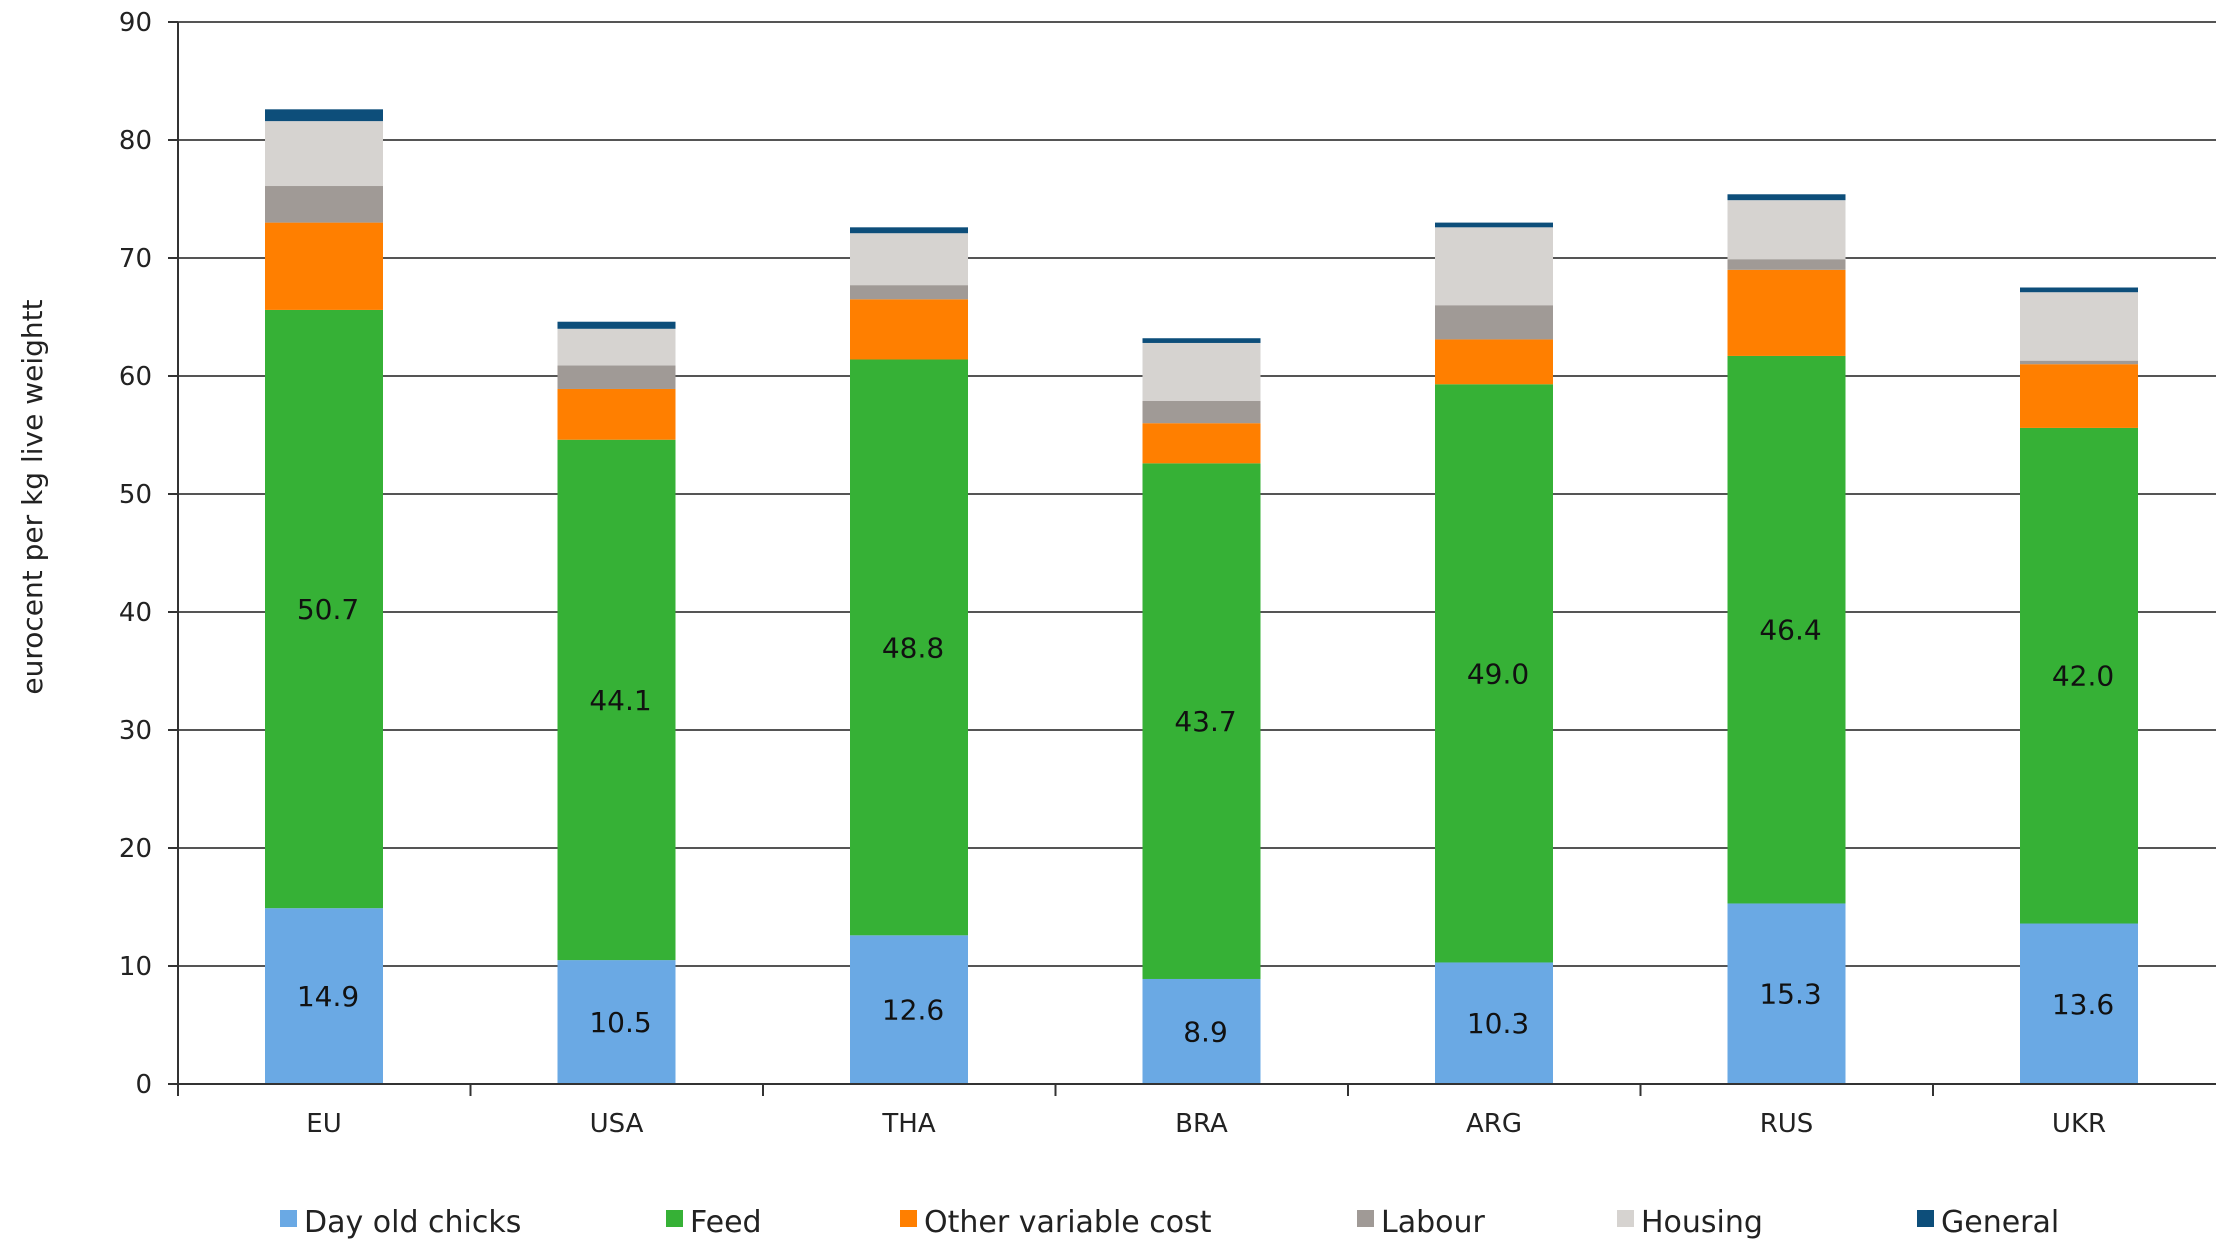  Describe the element at coordinates (617, 1124) in the screenshot. I see `x-tick-label: USA` at that location.